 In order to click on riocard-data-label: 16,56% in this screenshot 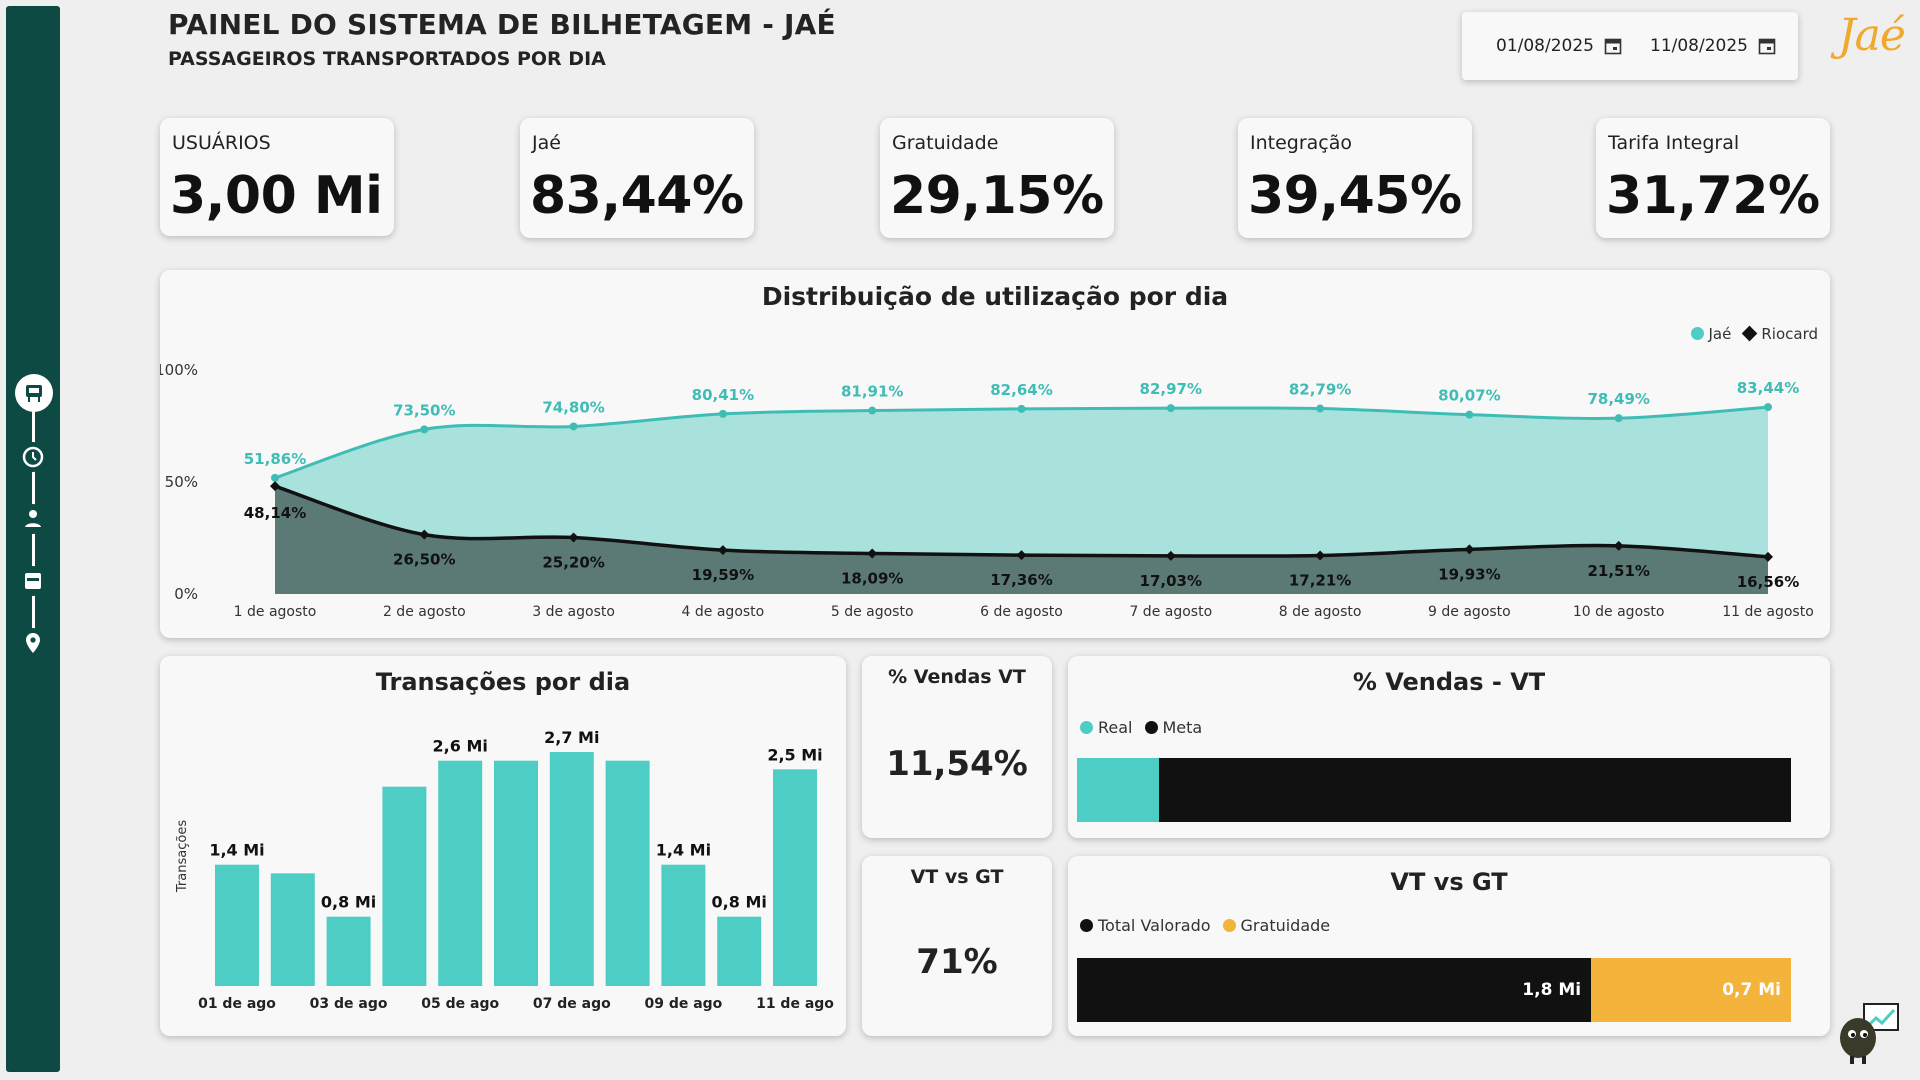, I will do `click(1768, 582)`.